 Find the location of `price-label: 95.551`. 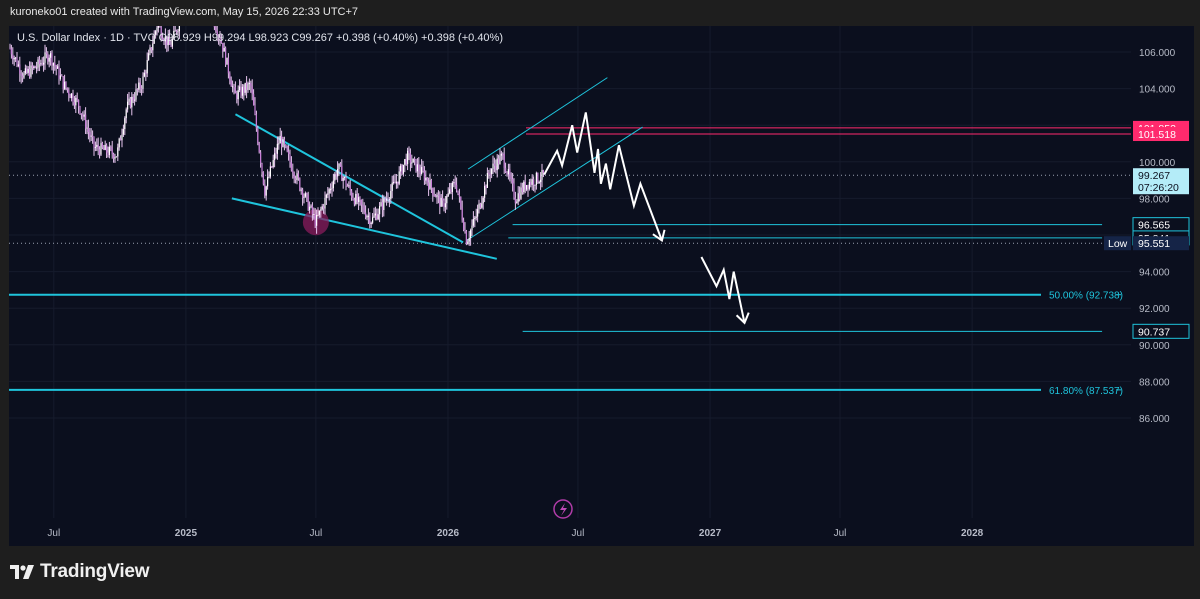

price-label: 95.551 is located at coordinates (1154, 244).